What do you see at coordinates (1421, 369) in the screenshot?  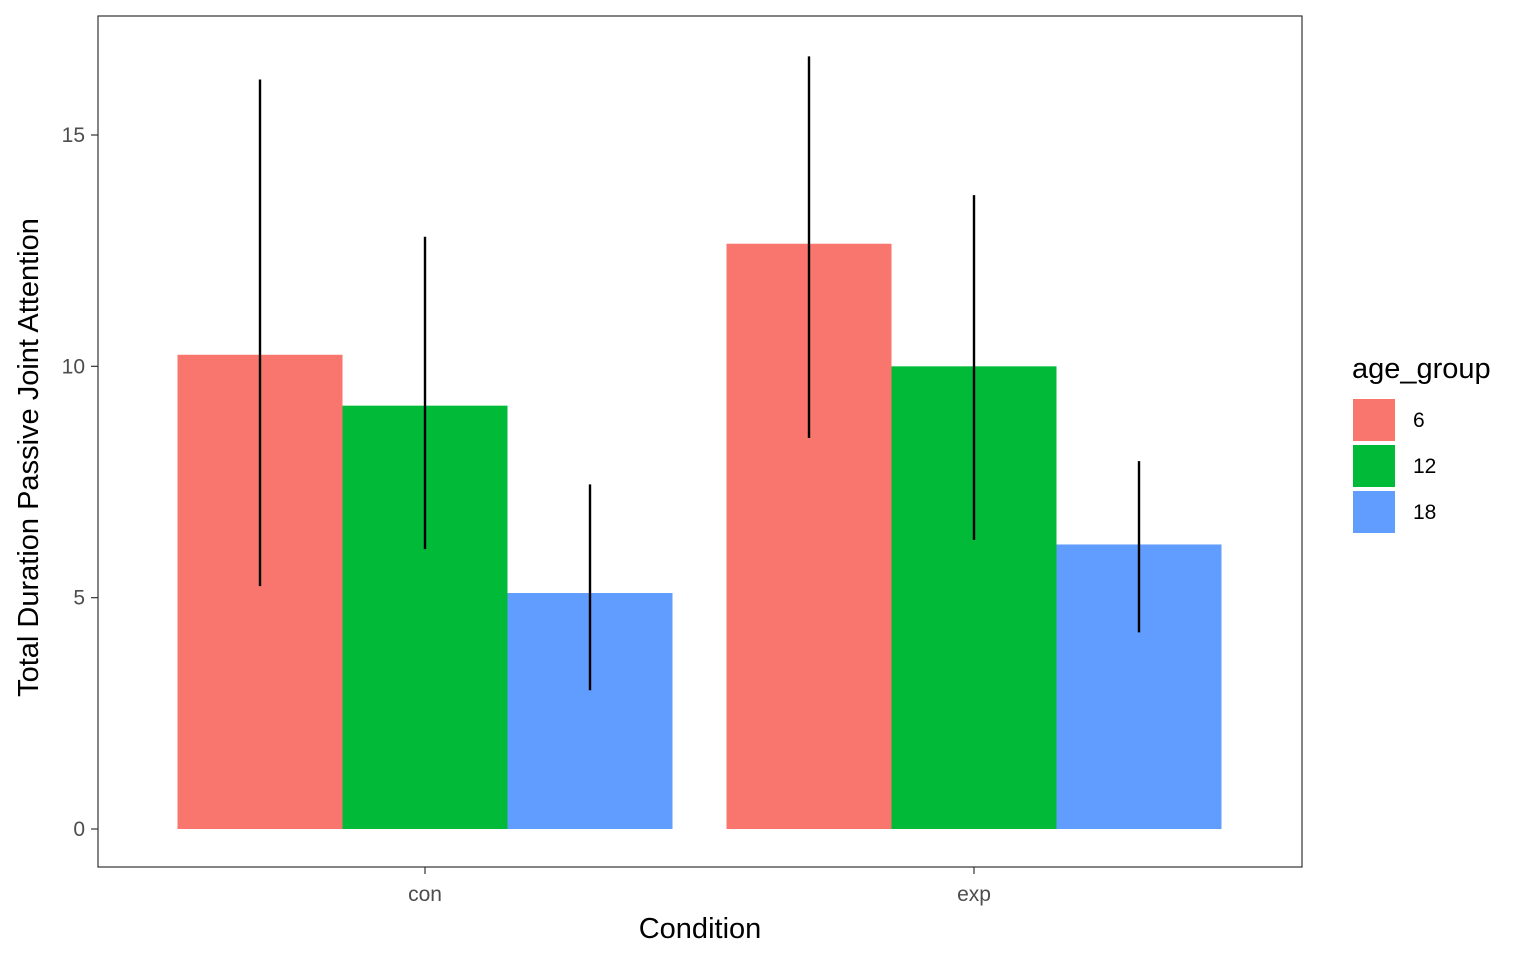 I see `legend-title: age_group` at bounding box center [1421, 369].